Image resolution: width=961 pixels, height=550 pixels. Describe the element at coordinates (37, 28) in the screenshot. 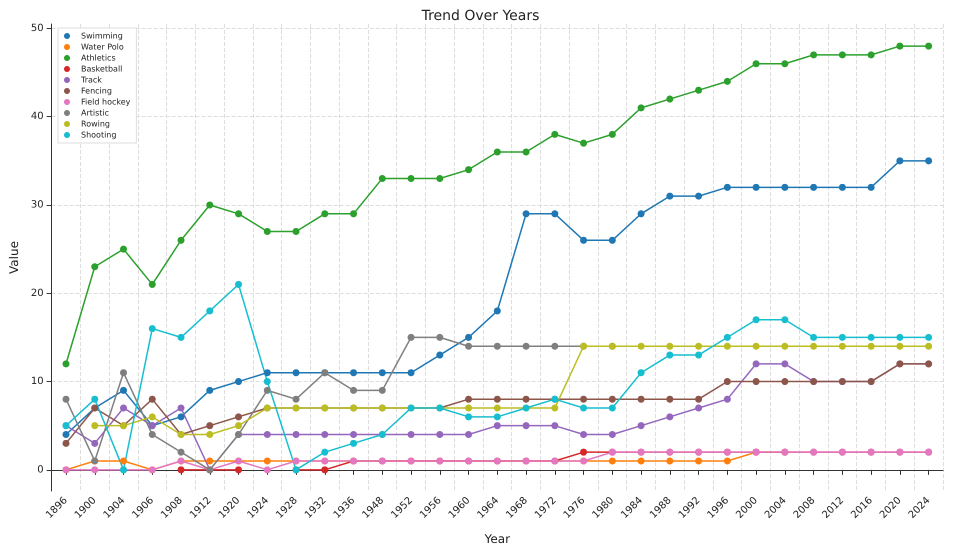

I see `y-tick-label: 50` at that location.